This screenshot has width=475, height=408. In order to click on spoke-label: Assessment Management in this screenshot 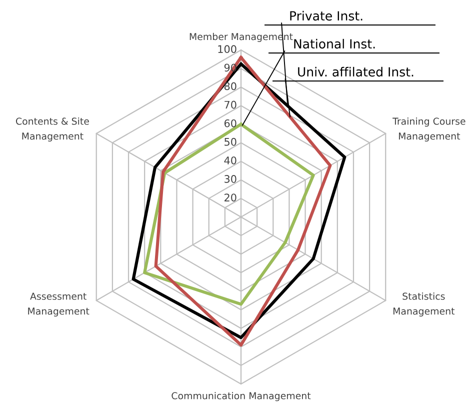, I will do `click(59, 304)`.